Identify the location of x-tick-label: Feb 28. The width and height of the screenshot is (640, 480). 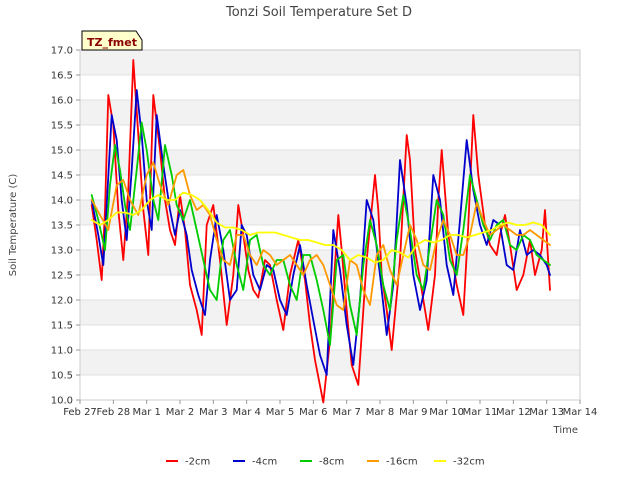
(114, 412).